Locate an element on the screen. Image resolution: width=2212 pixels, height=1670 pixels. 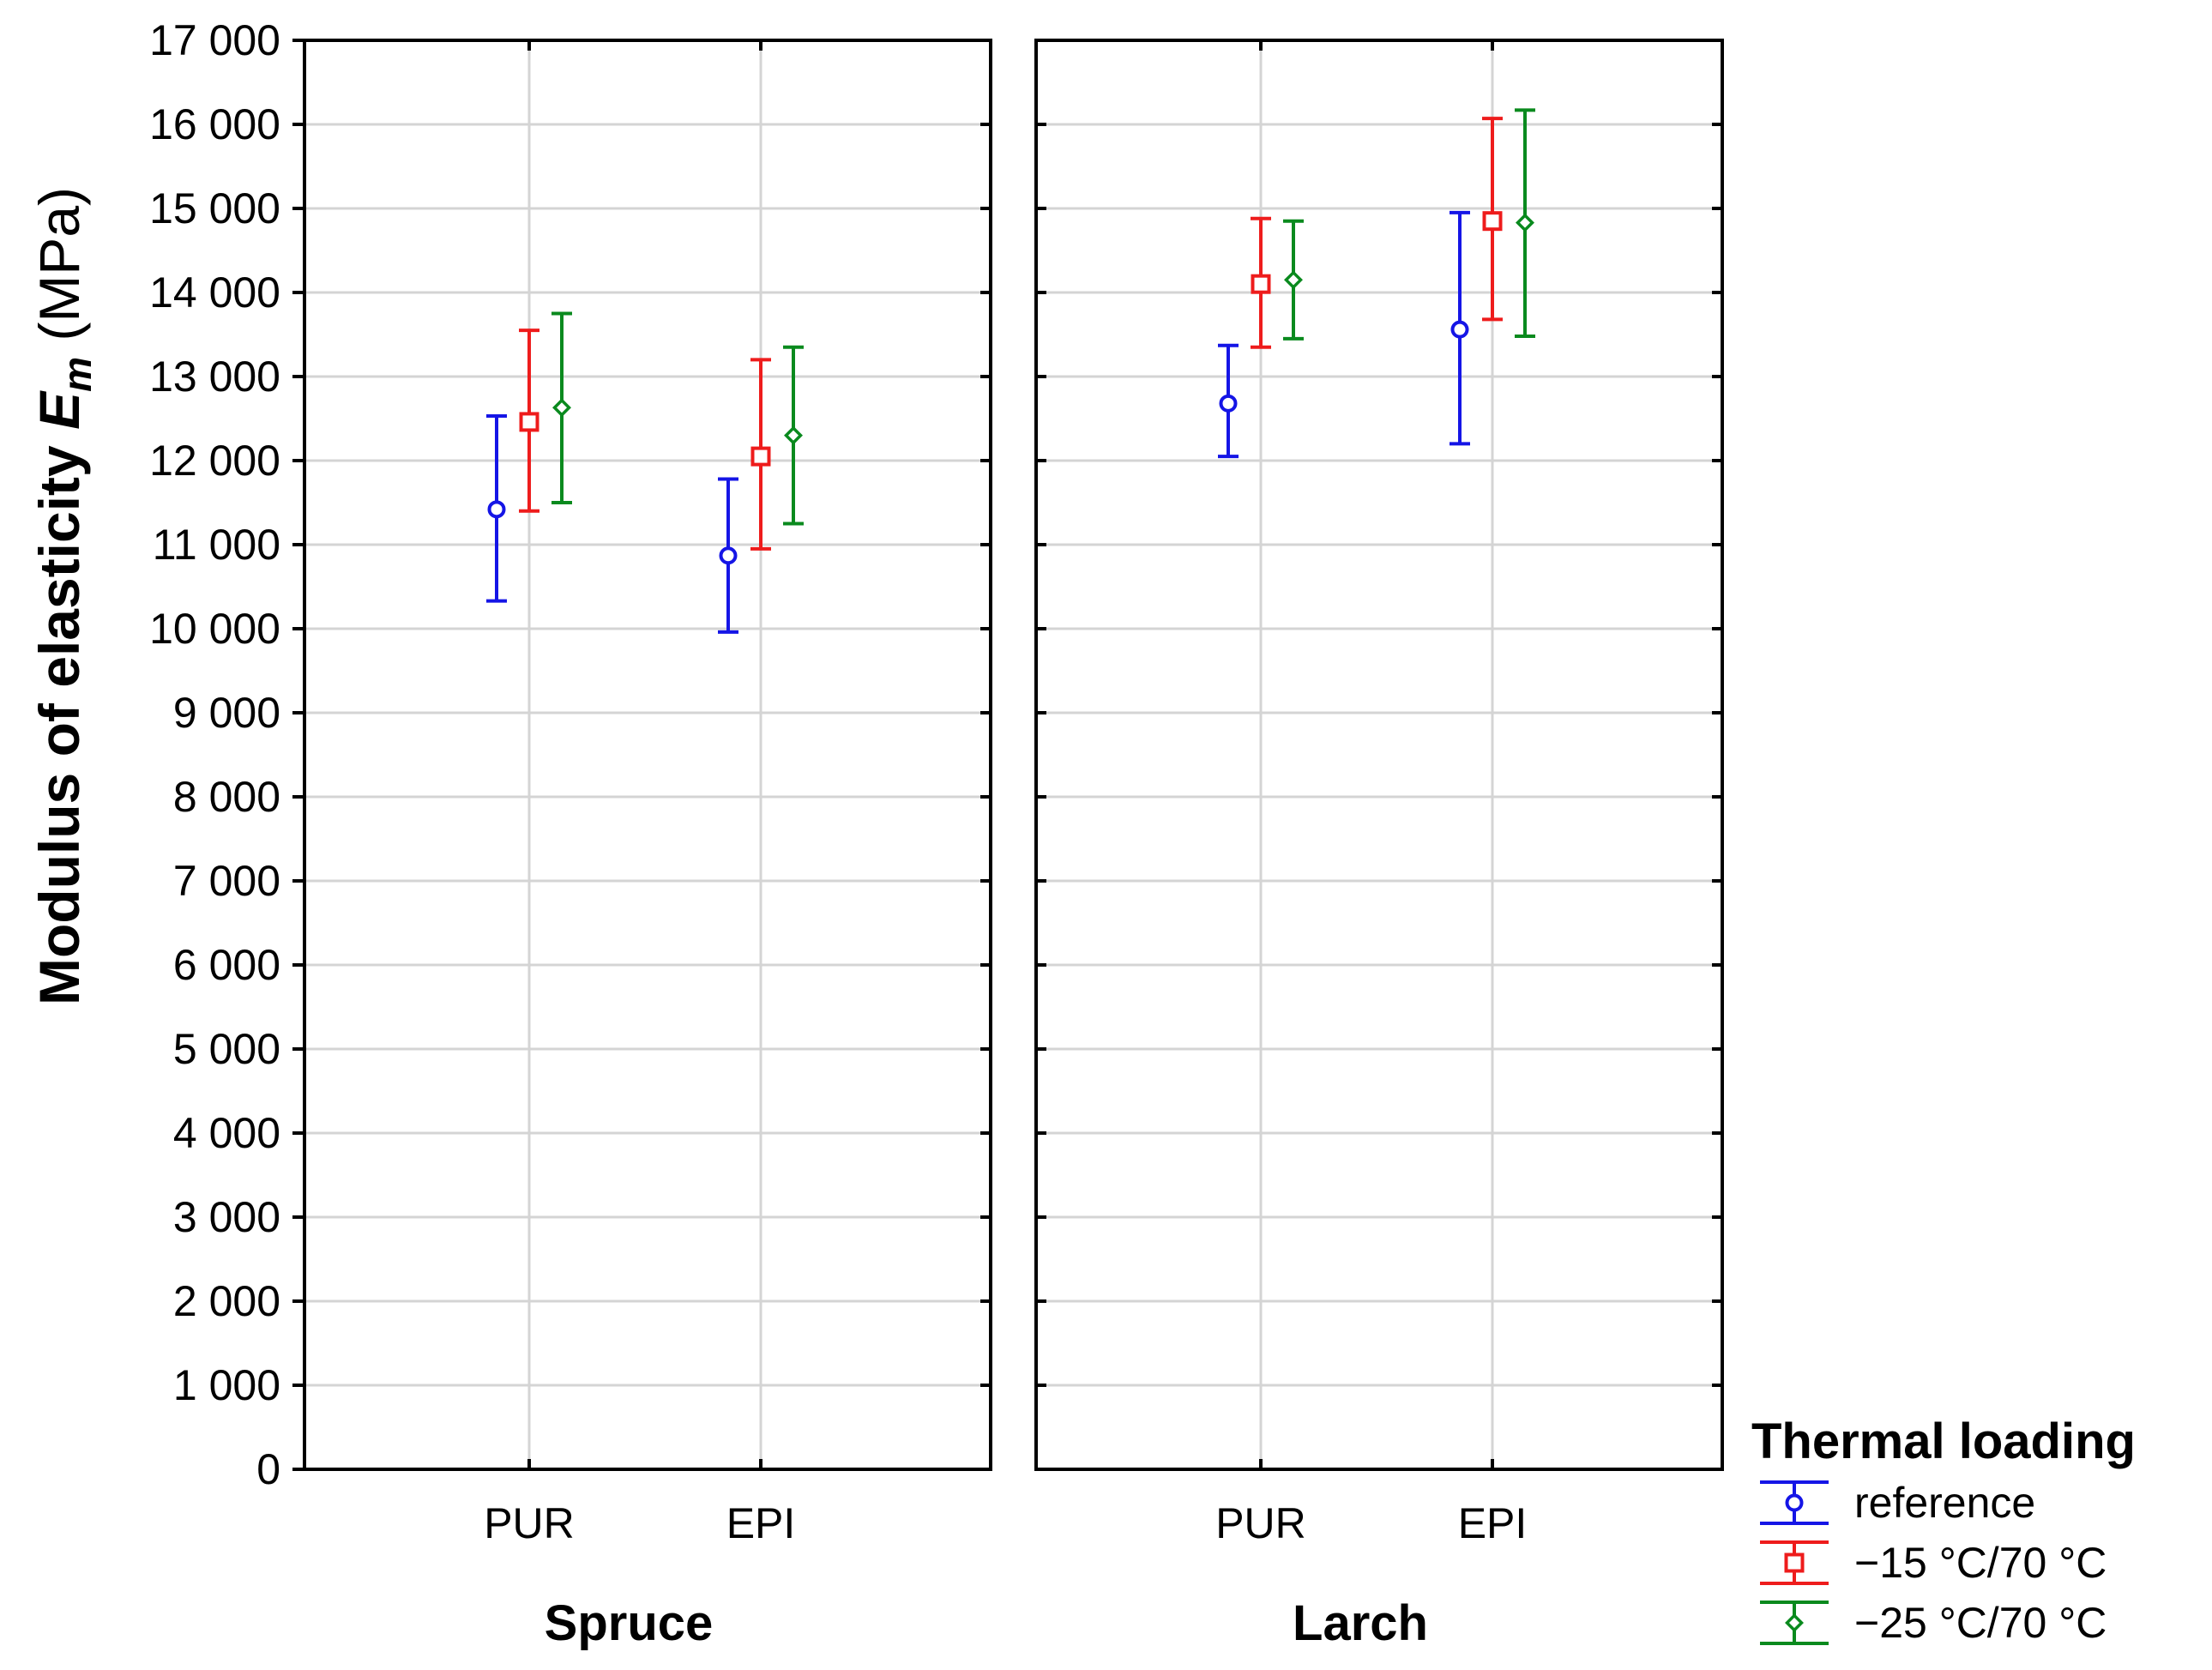
y-tick-label: 4 000 is located at coordinates (226, 1133).